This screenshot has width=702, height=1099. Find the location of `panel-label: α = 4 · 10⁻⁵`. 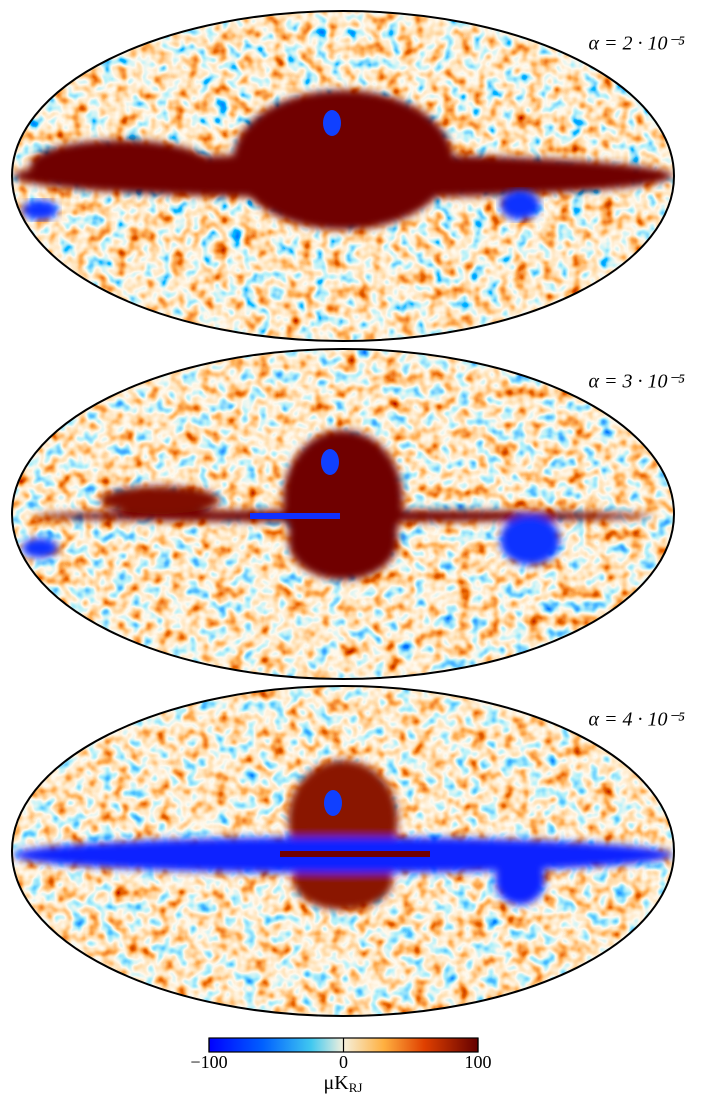

panel-label: α = 4 · 10⁻⁵ is located at coordinates (636, 720).